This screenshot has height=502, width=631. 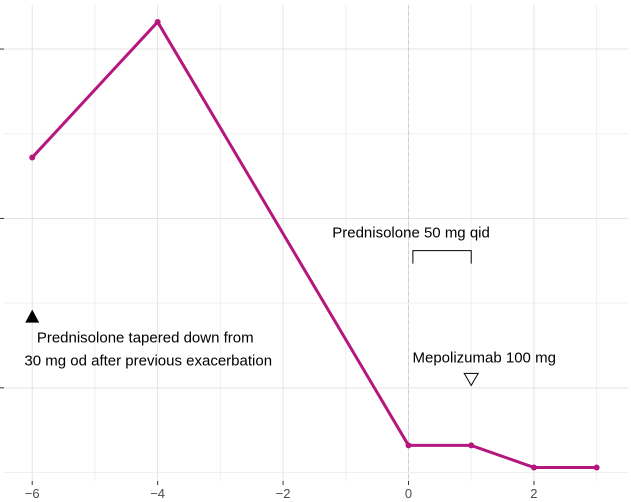 I want to click on x-tick-label: 2, so click(x=533, y=493).